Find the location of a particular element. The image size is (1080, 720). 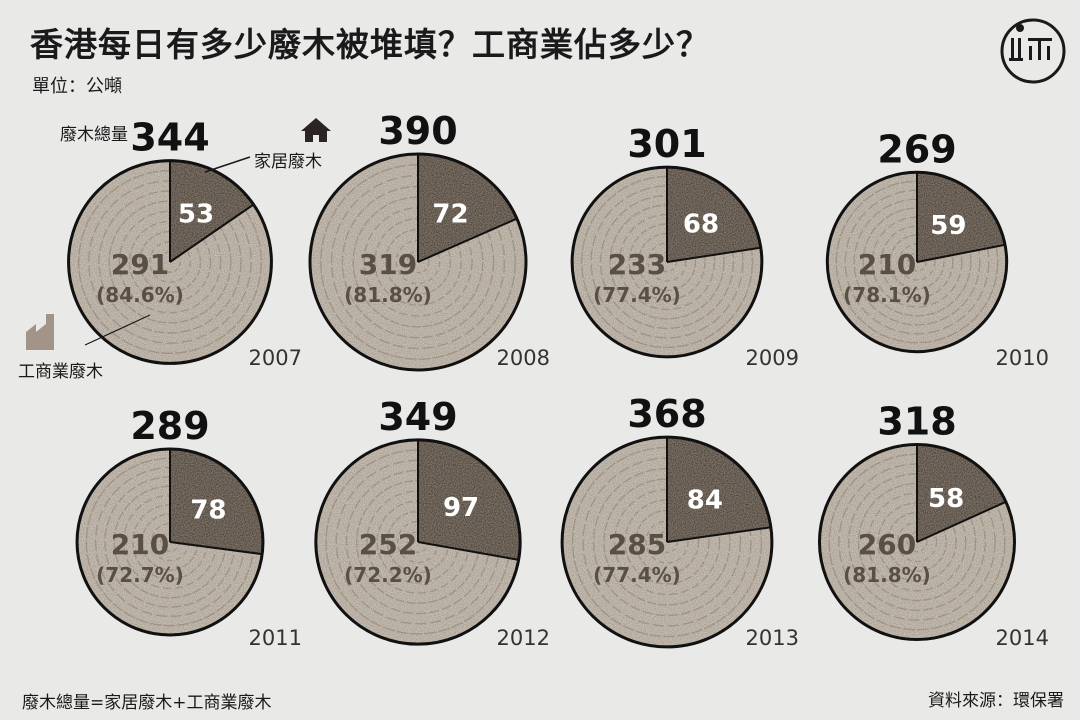

pie-2007 is located at coordinates (170, 262).